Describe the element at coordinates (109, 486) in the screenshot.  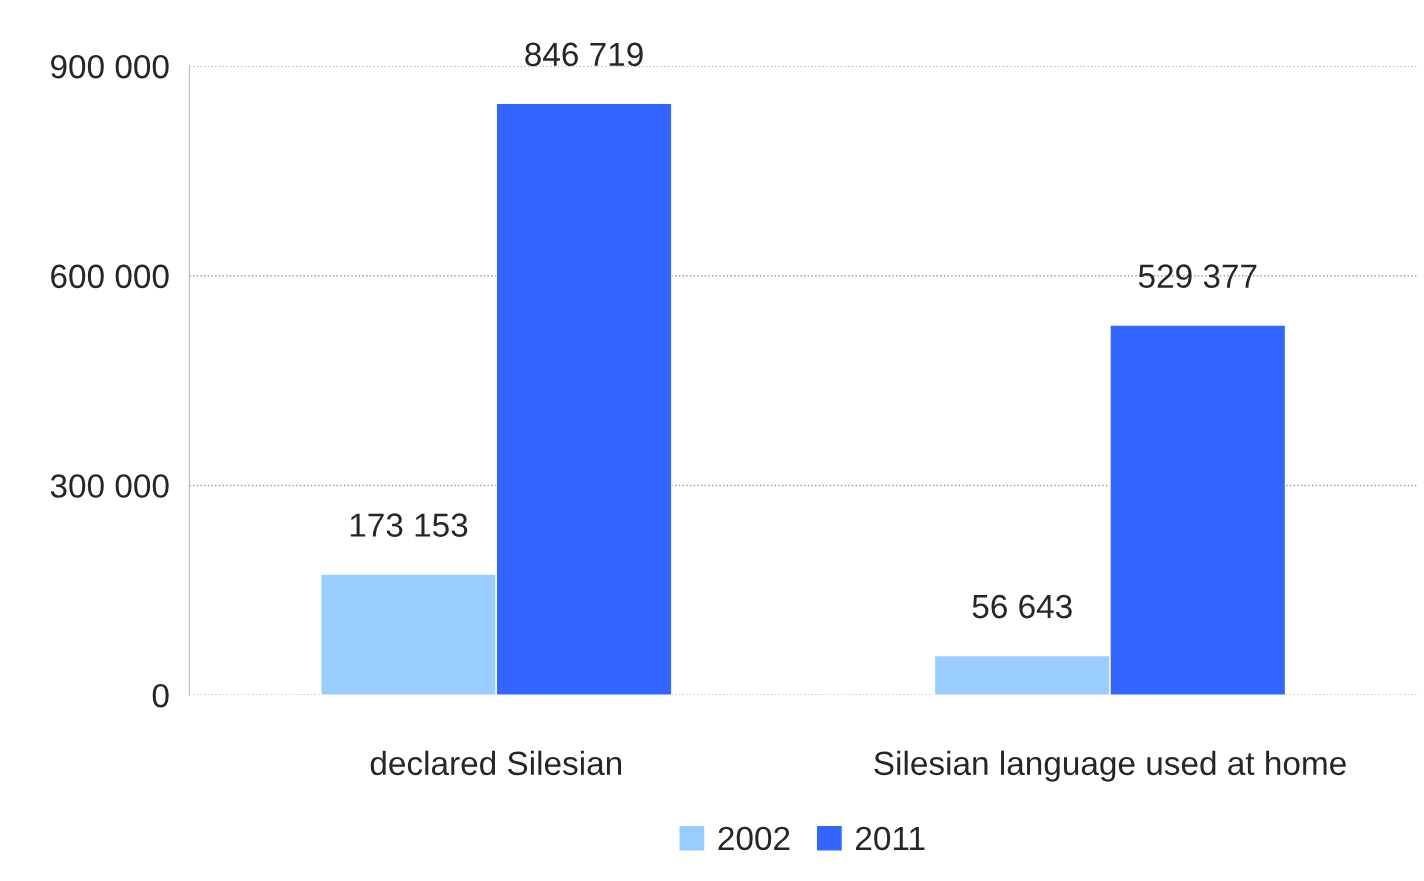
I see `y-tick-label: 300 000` at that location.